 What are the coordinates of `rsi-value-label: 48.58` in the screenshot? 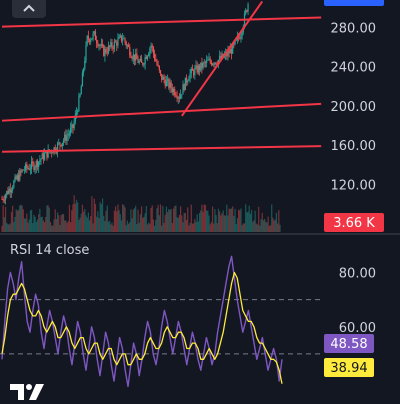 It's located at (348, 344).